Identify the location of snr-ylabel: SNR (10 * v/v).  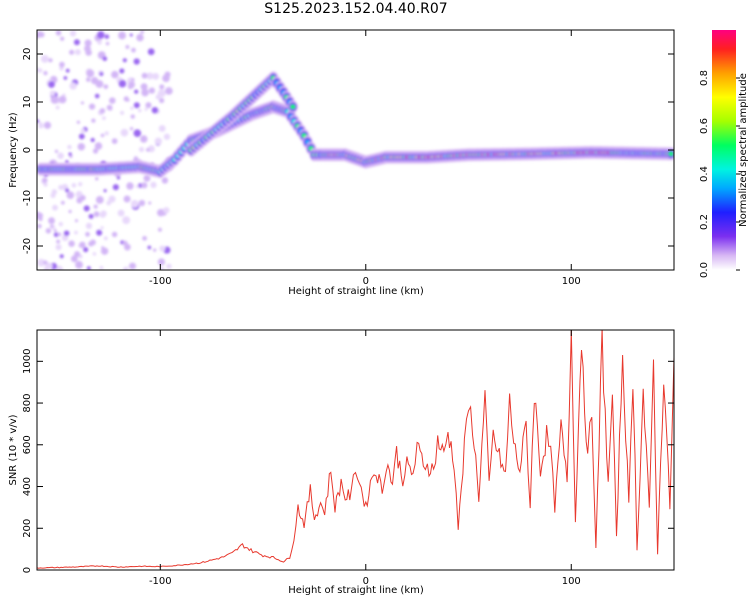
(13, 449).